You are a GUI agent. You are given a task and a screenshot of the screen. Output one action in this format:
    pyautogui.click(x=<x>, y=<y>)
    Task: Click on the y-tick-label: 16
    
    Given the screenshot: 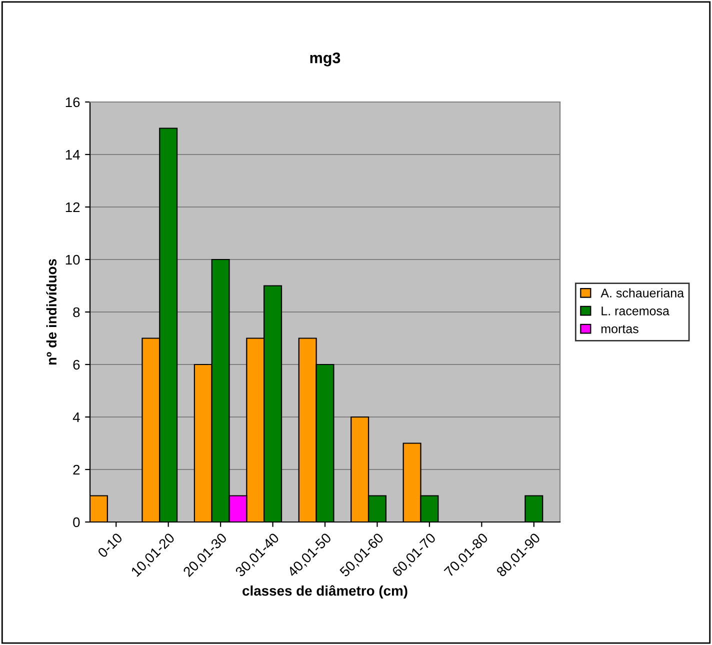 What is the action you would take?
    pyautogui.click(x=73, y=102)
    